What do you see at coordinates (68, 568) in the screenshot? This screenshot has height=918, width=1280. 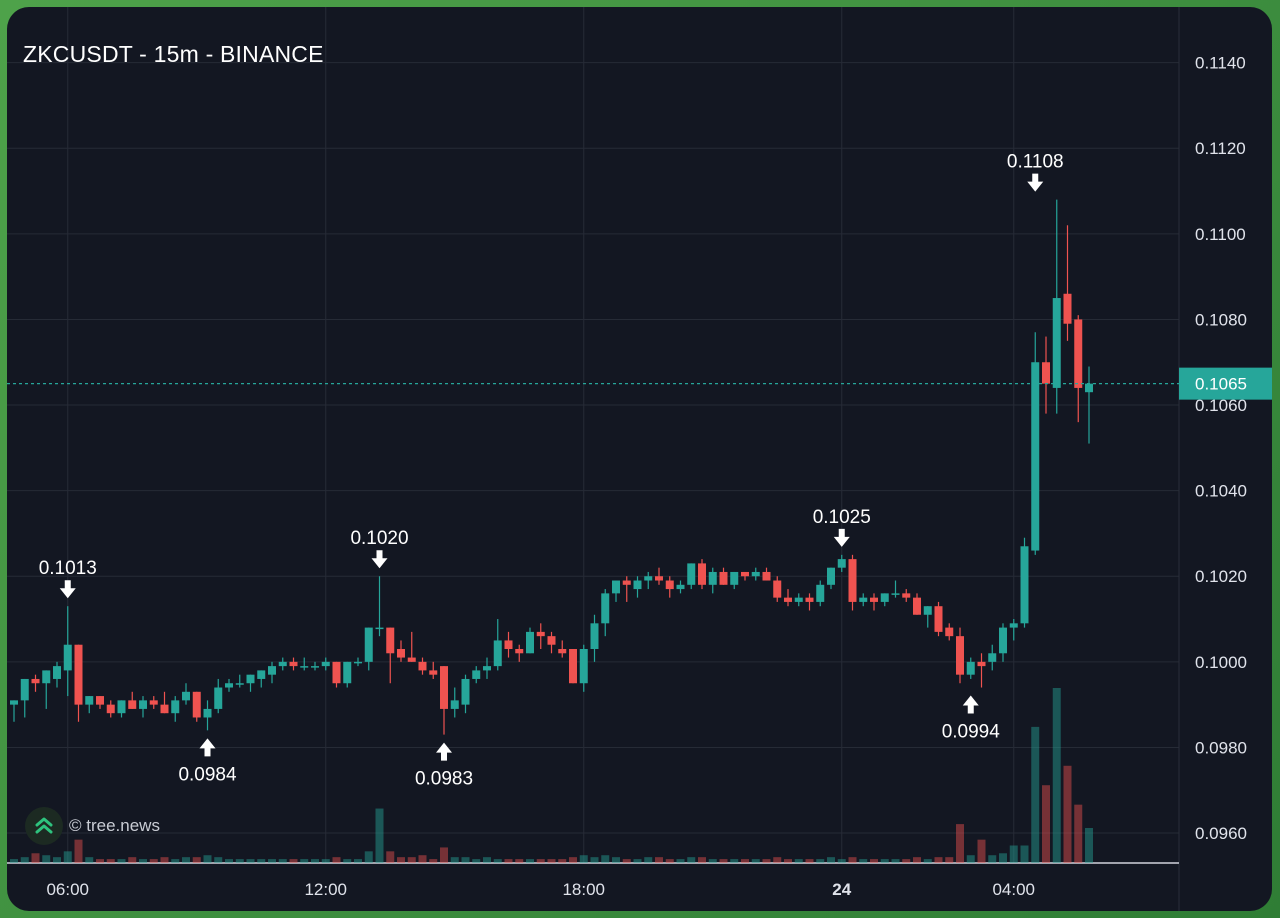 I see `high-price-label: 0.1013` at bounding box center [68, 568].